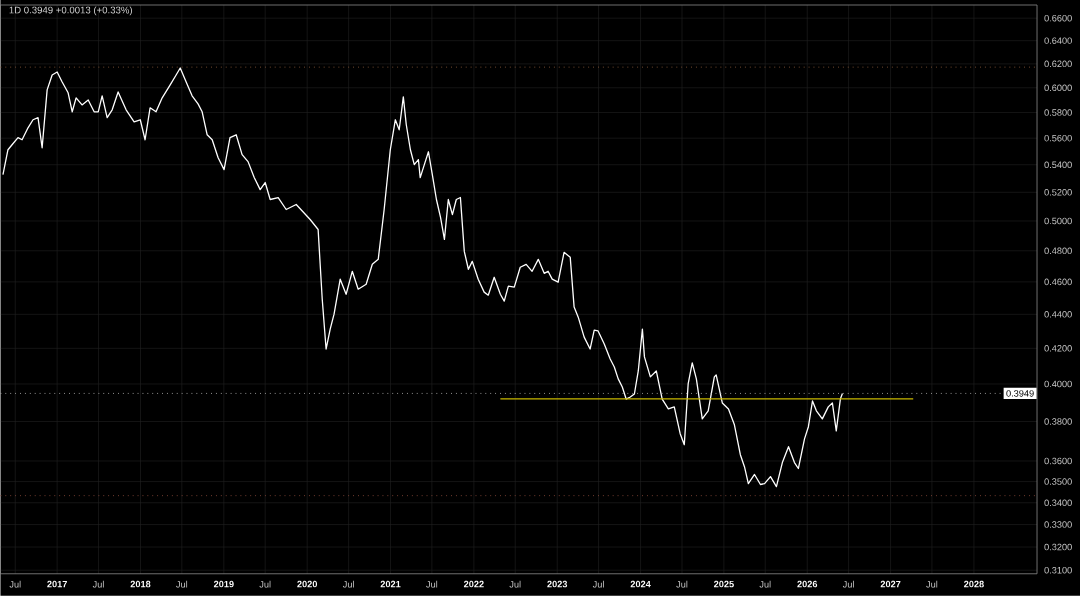 The height and width of the screenshot is (596, 1080). I want to click on x-tick-label: 2022, so click(473, 584).